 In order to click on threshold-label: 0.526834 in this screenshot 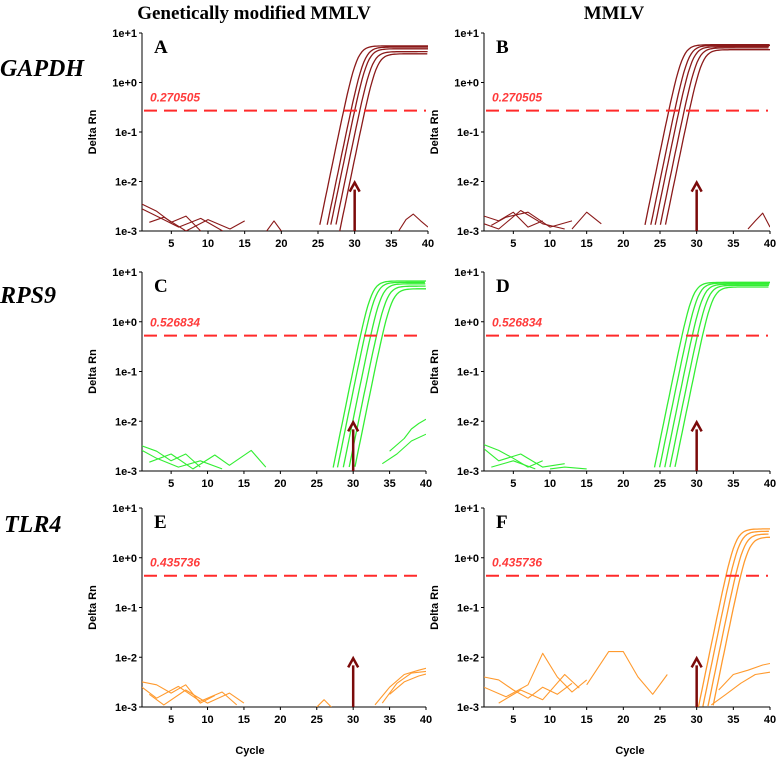, I will do `click(175, 323)`.